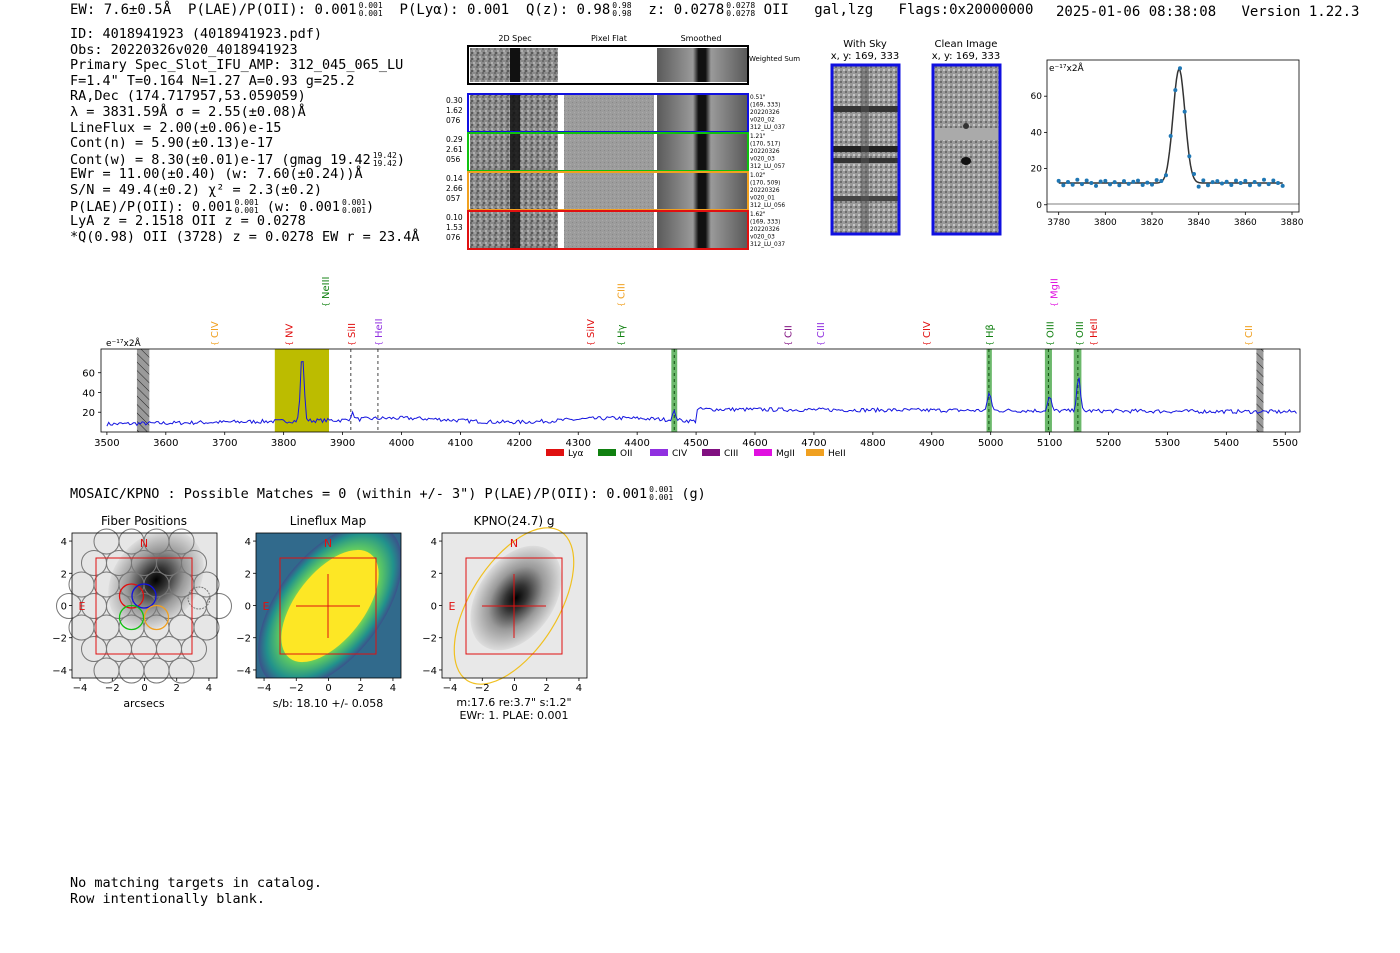 The image size is (1400, 953). I want to click on spectrum-x-tick-label: 3600, so click(165, 443).